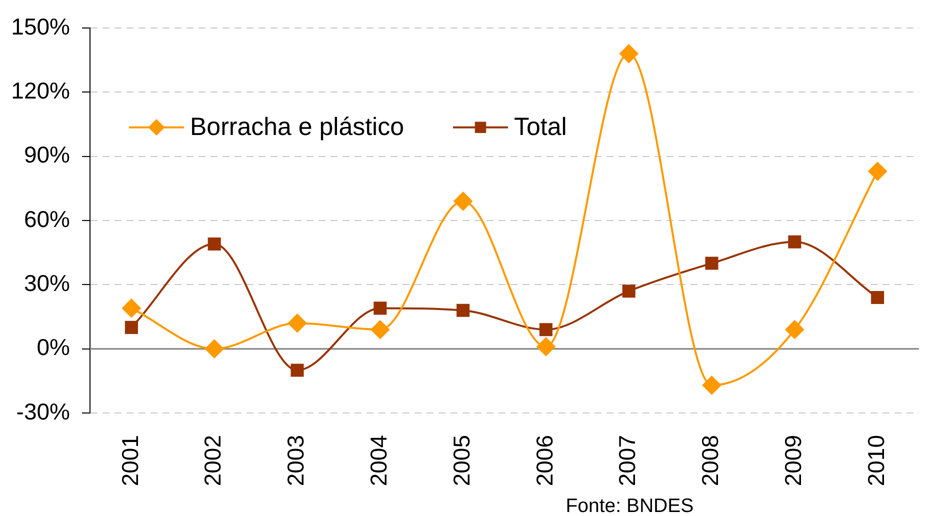  Describe the element at coordinates (627, 460) in the screenshot. I see `x-tick-label: 2007` at that location.